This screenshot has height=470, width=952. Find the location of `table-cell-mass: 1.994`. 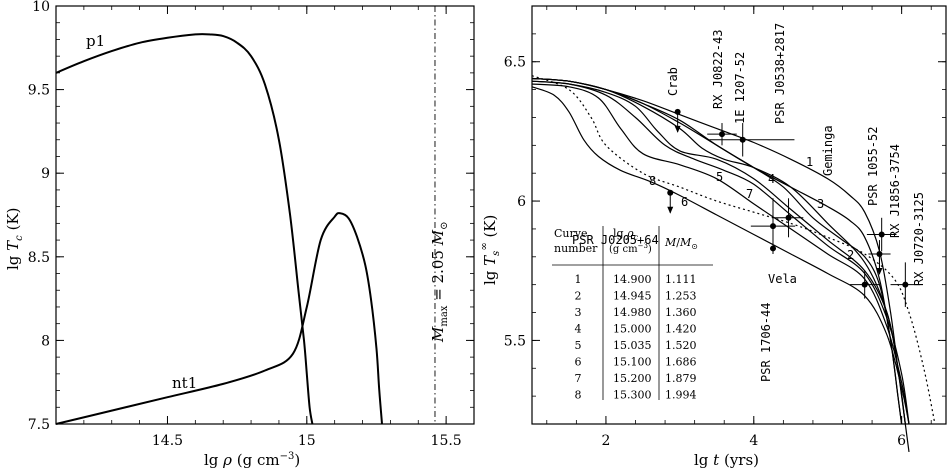

table-cell-mass: 1.994 is located at coordinates (681, 395).